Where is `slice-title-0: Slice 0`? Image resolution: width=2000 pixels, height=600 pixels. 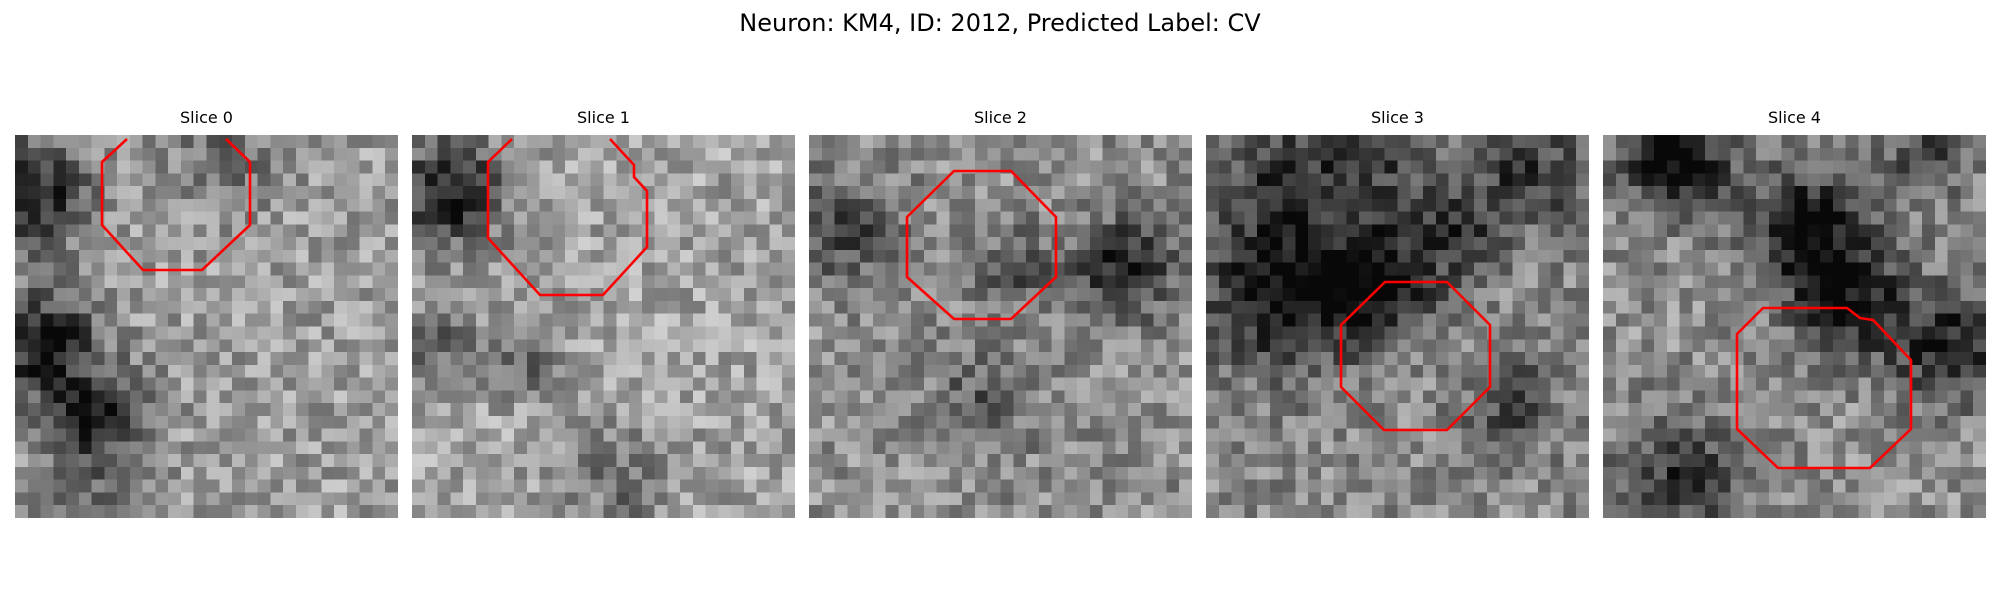
slice-title-0: Slice 0 is located at coordinates (206, 117).